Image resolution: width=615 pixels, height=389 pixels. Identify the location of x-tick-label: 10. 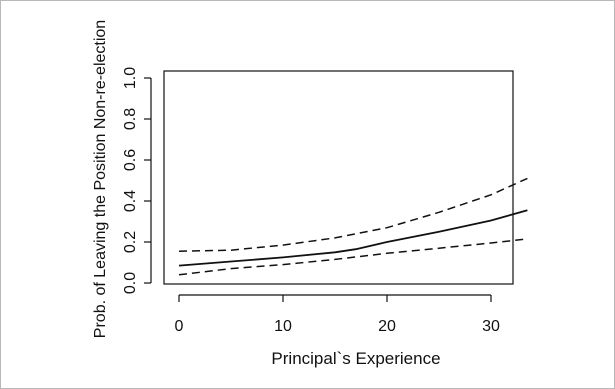
(283, 326).